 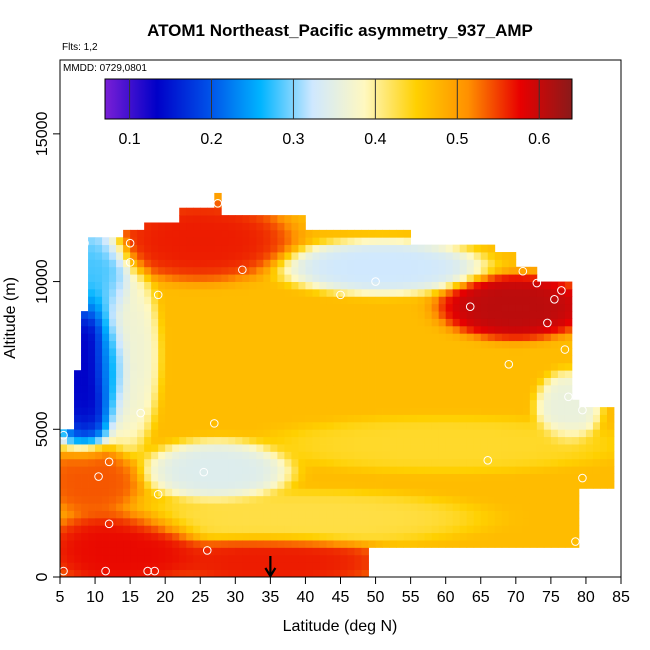 I want to click on observation-point, so click(x=109, y=524).